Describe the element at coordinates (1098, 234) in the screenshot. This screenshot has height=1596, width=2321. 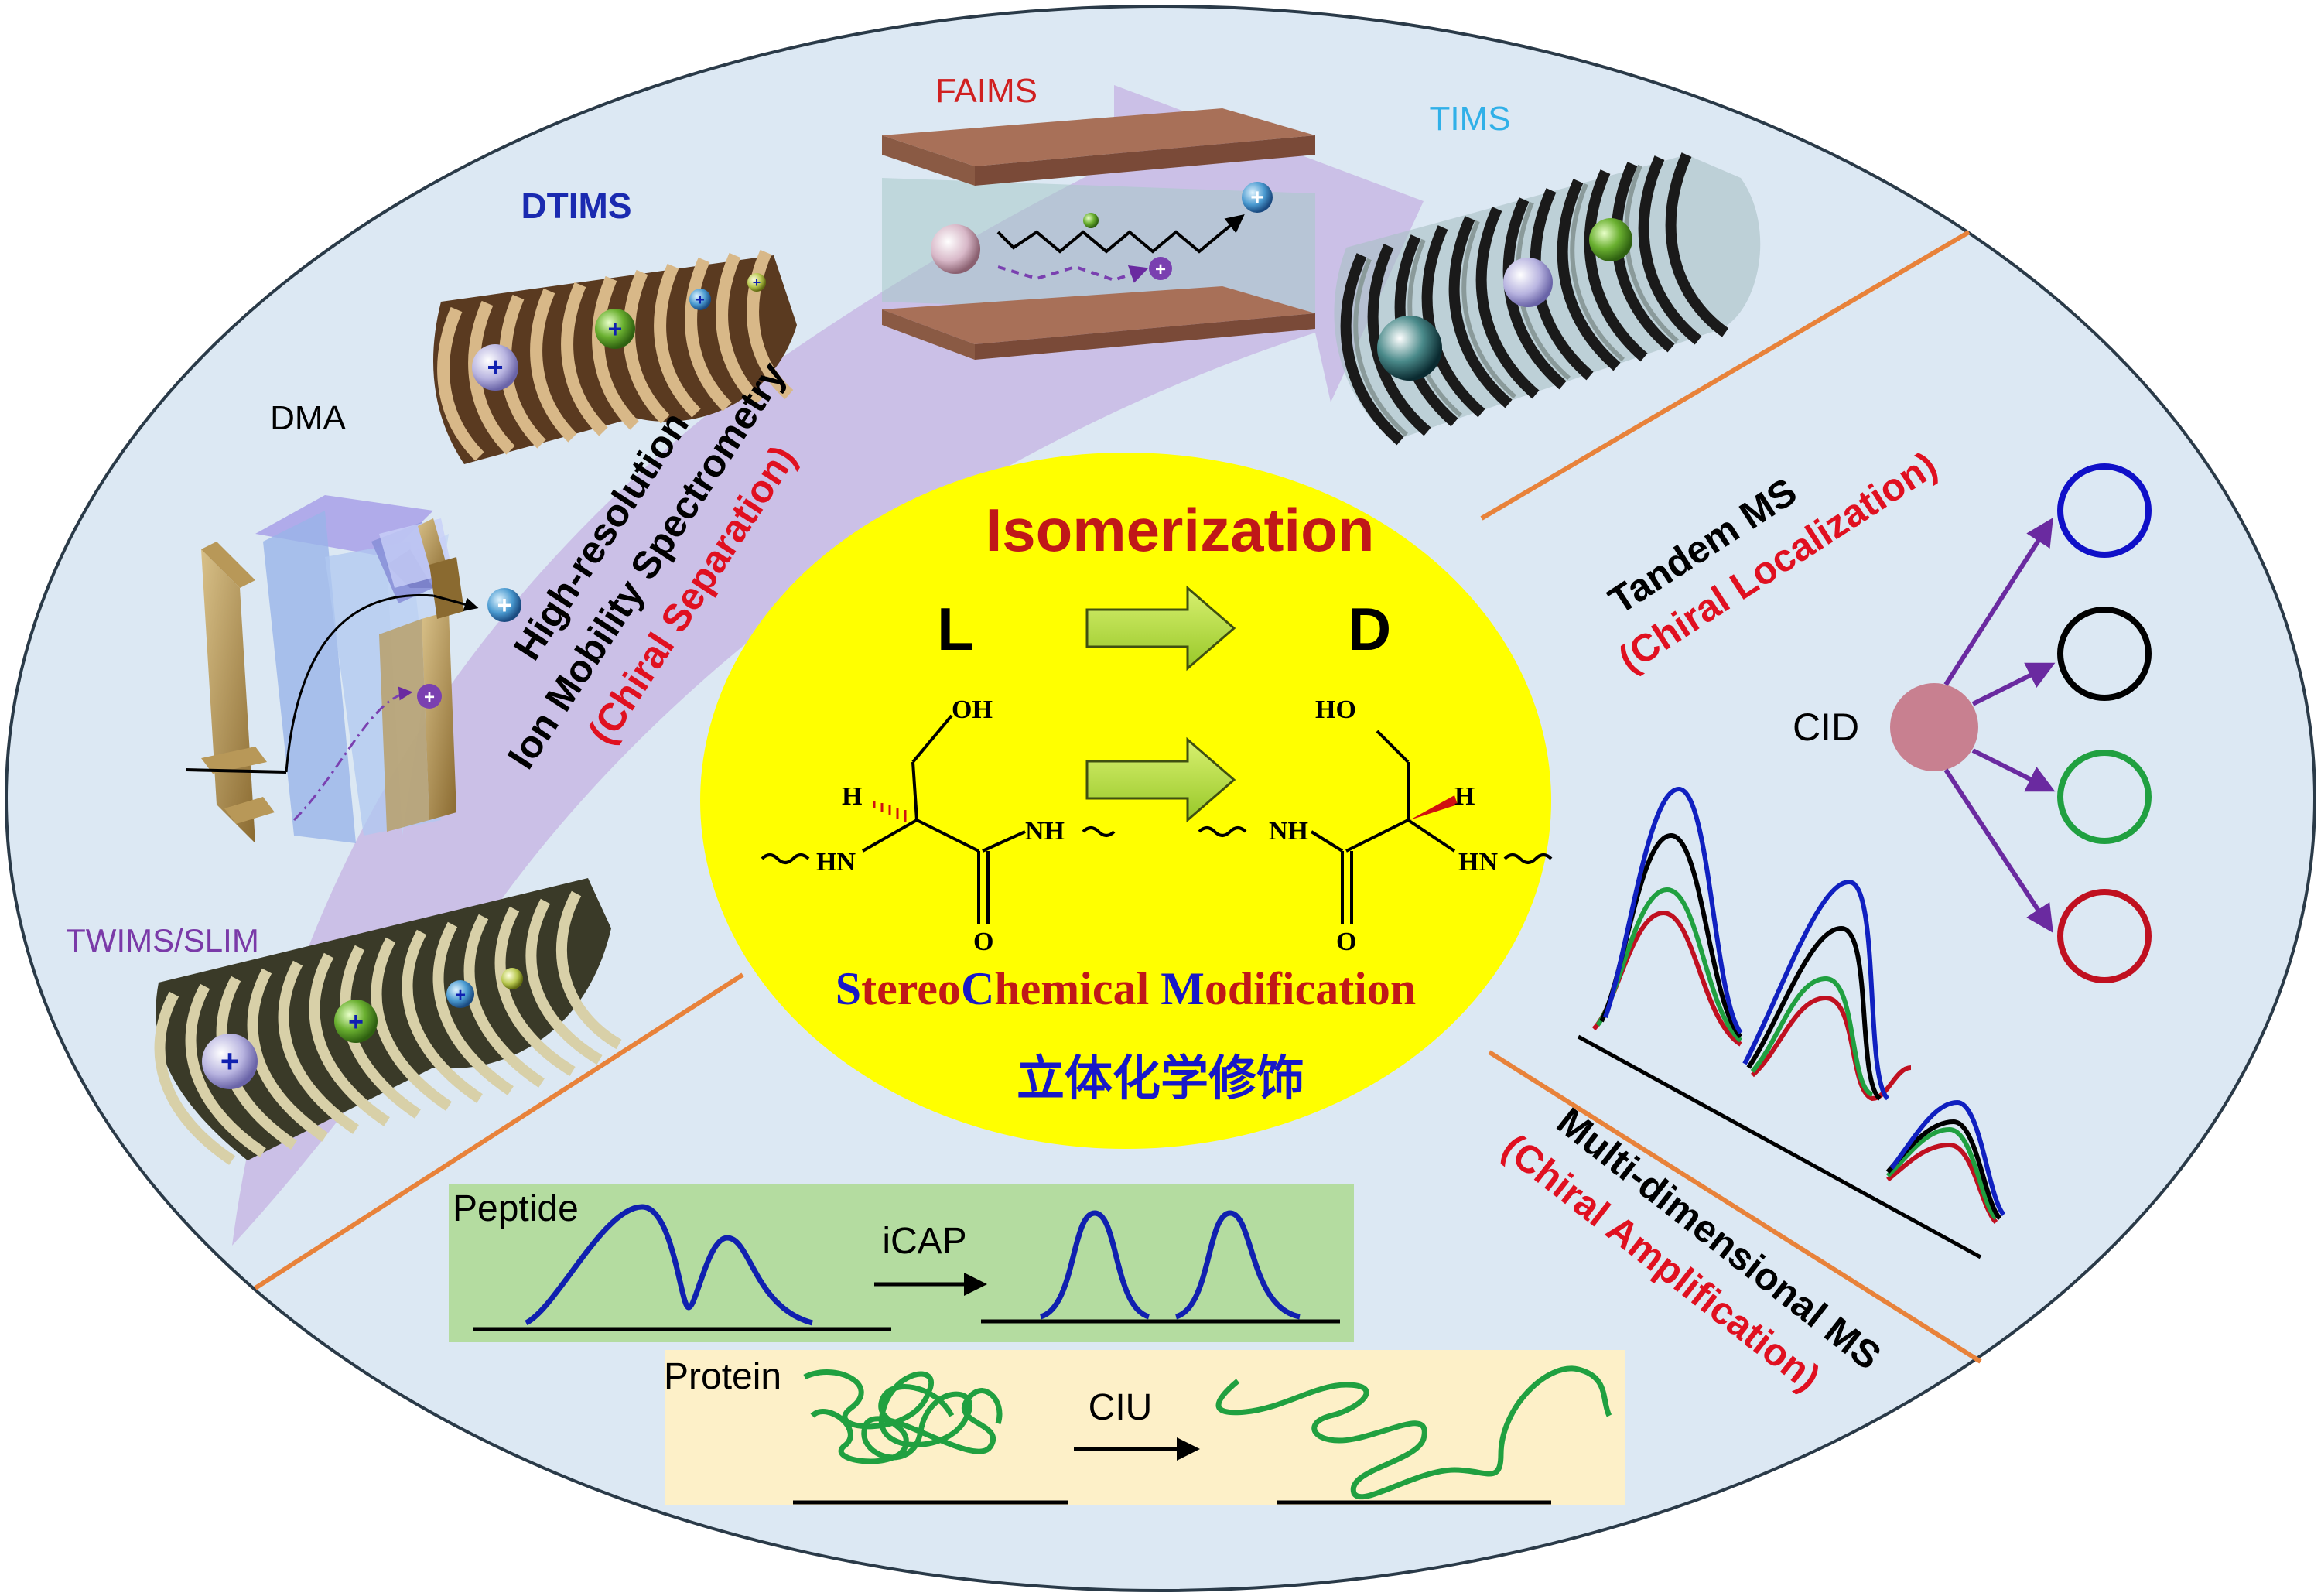
I see `faims-device: + +` at that location.